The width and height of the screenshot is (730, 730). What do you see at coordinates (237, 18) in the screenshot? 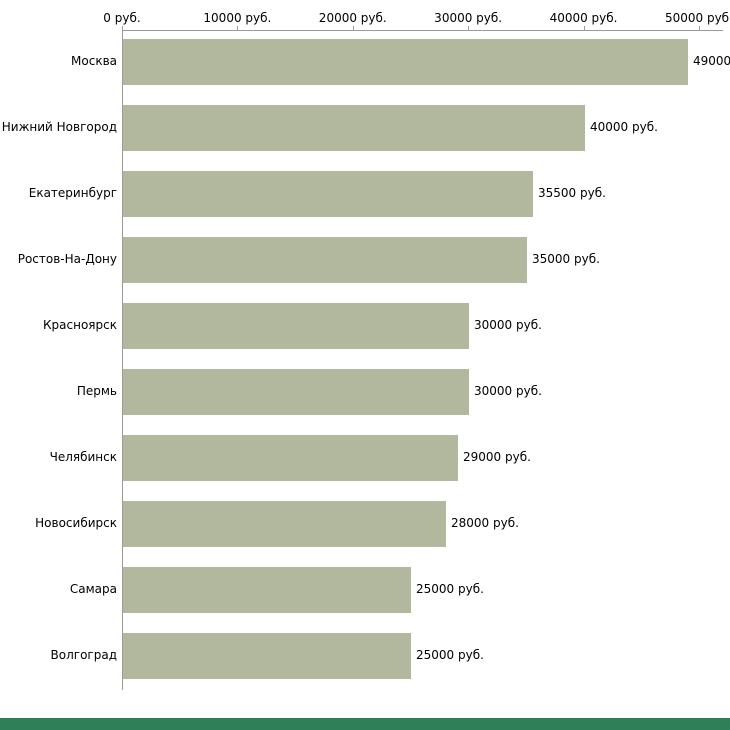
I see `x-tick-label: 10000 руб.` at bounding box center [237, 18].